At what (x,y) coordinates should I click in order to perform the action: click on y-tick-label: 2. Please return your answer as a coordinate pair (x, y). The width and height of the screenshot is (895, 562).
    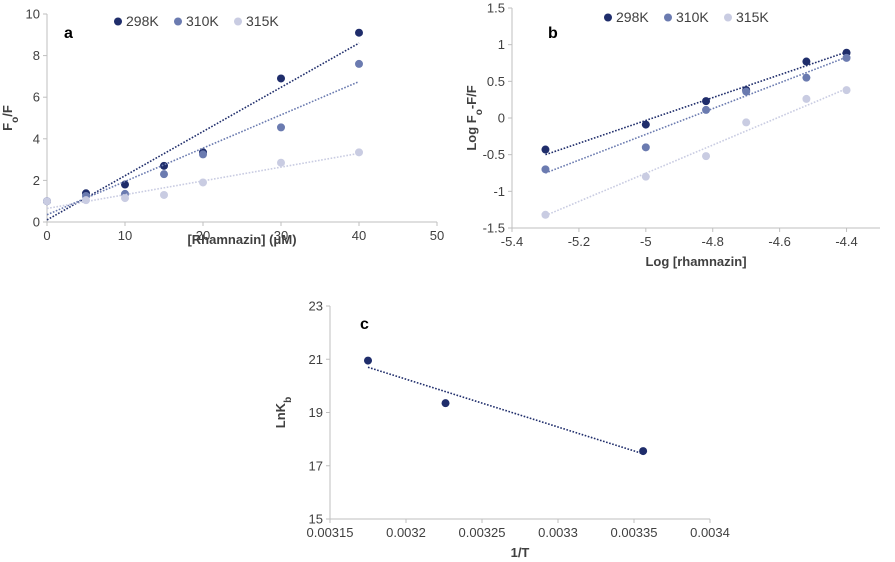
    Looking at the image, I should click on (36, 180).